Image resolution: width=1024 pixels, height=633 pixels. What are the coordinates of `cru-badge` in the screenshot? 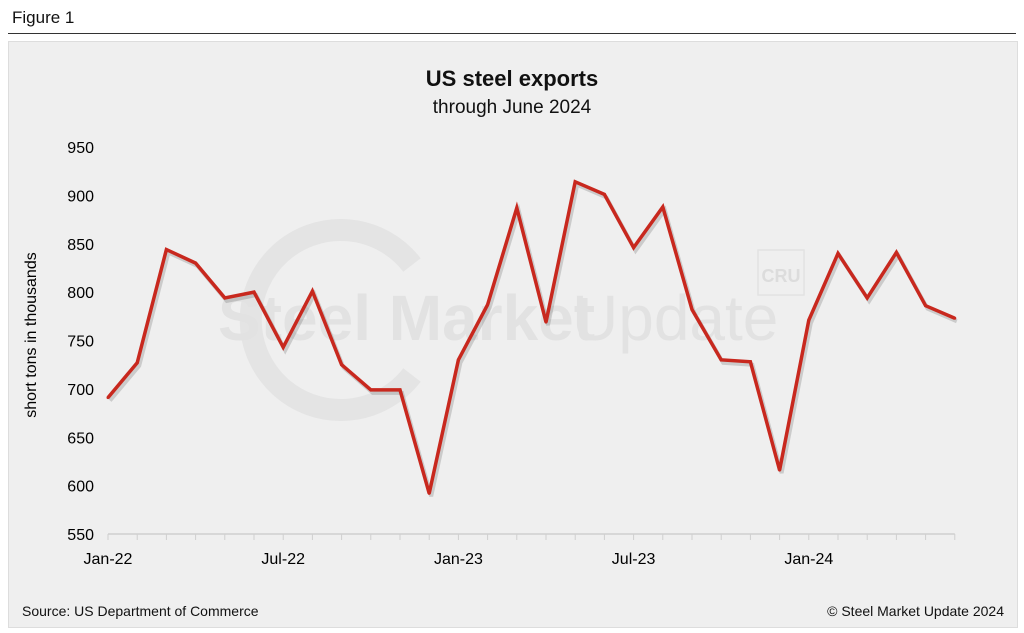 It's located at (781, 272).